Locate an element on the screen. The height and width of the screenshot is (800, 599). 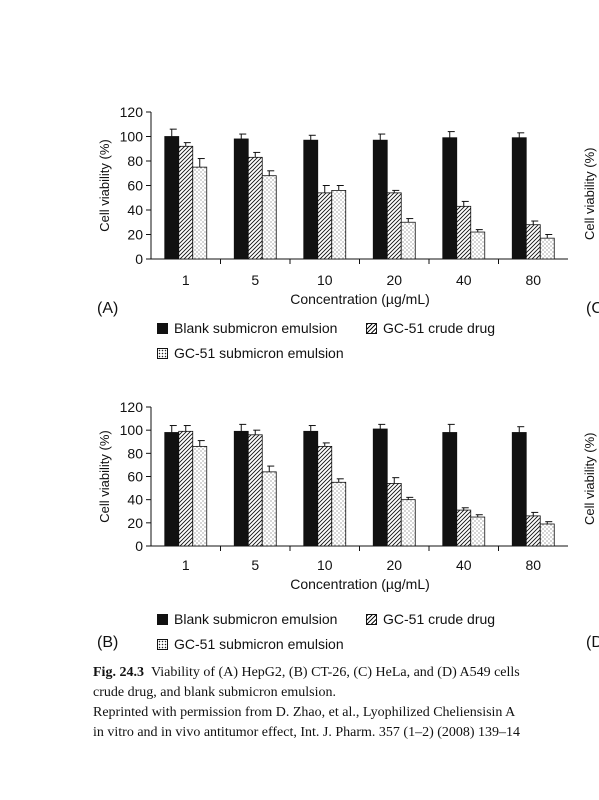
legend-item-crude-a: GC-51 crude drug is located at coordinates (430, 328).